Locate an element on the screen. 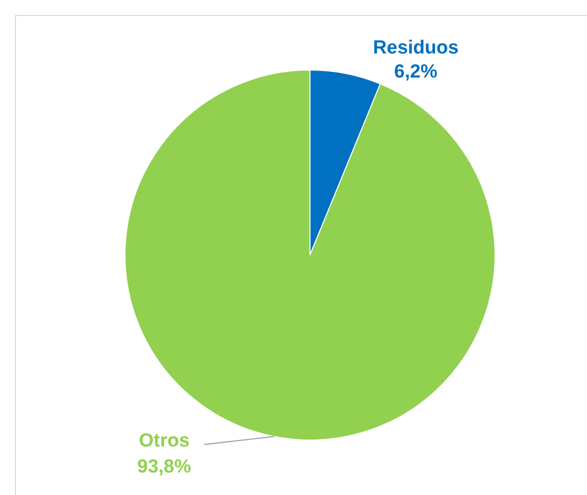 This screenshot has width=587, height=495. slice-label: Residuos is located at coordinates (416, 48).